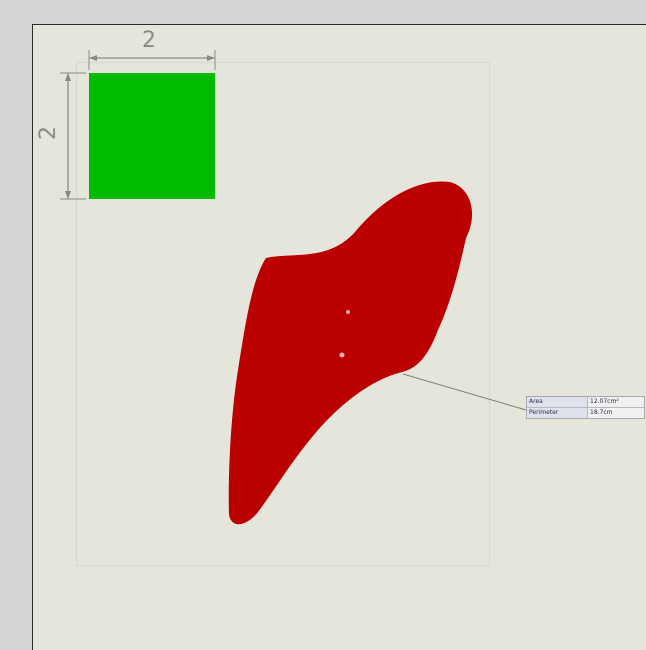 This screenshot has width=646, height=650. I want to click on callout-row-perimeter: Perimeter 18.7cm, so click(585, 412).